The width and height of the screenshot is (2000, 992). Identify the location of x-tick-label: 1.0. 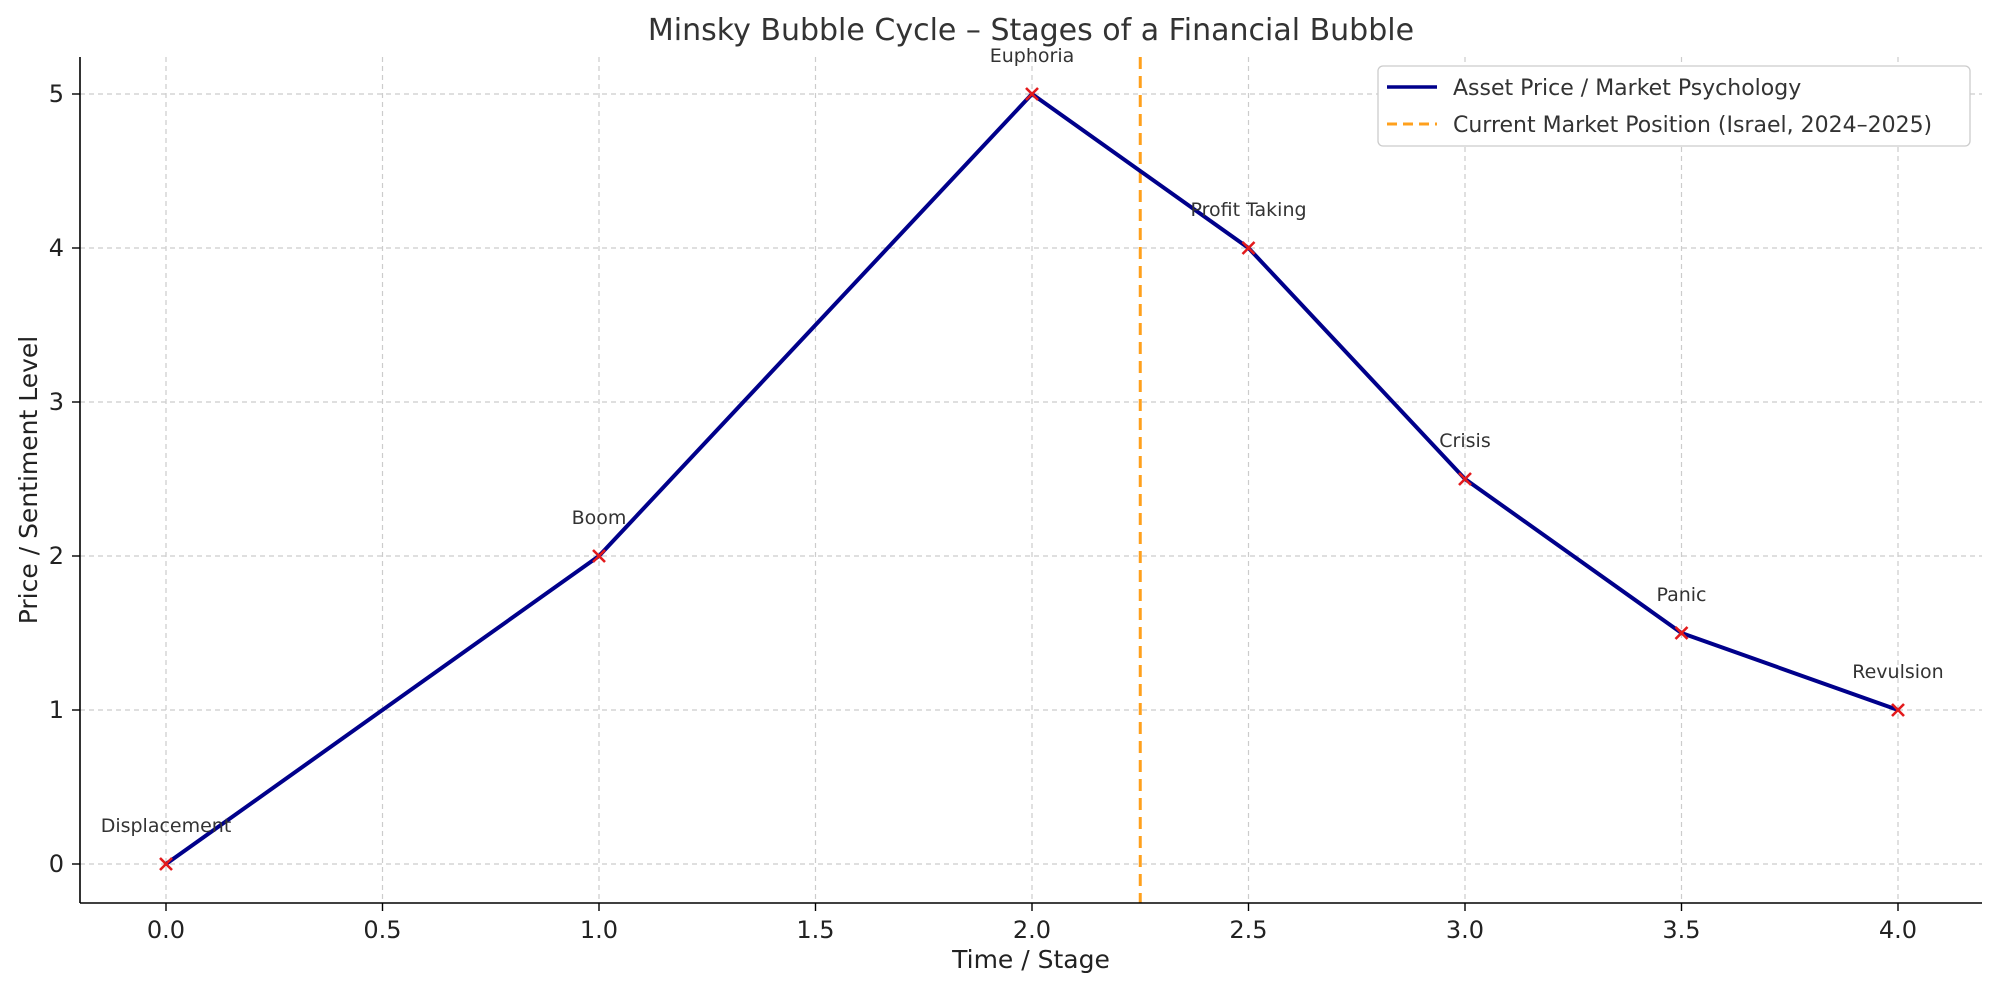
(599, 930).